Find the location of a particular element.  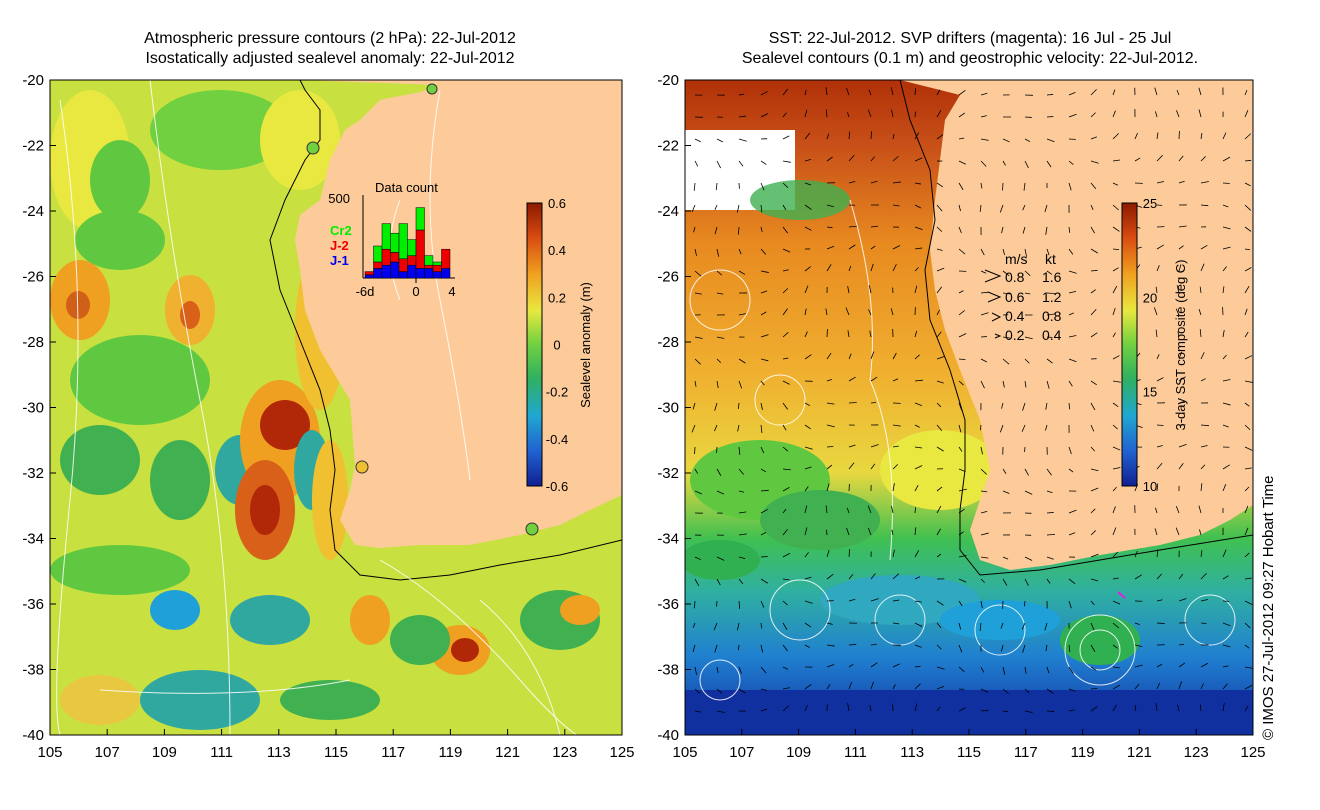

right-cbar-tick-1: 20 is located at coordinates (1150, 297).